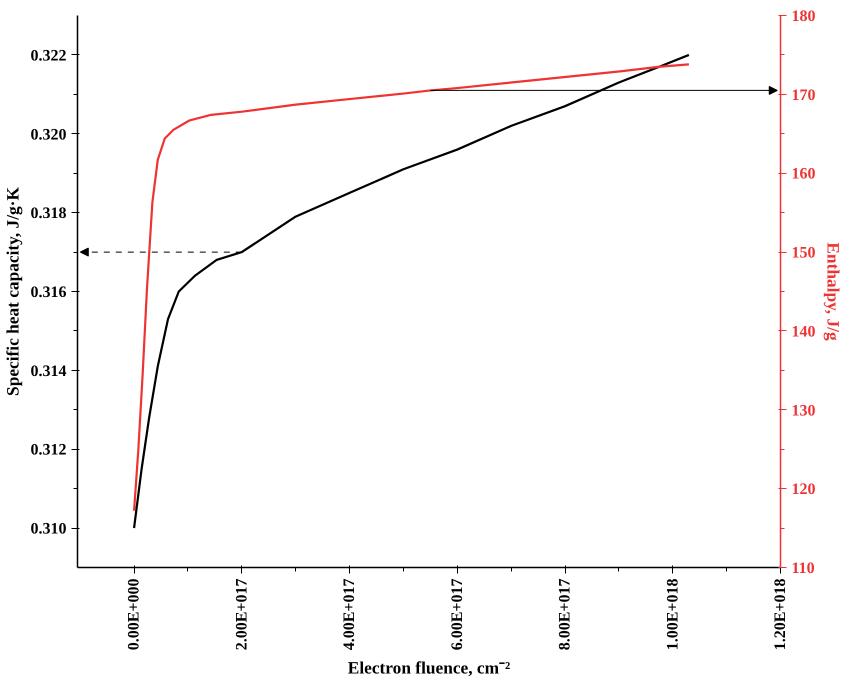 The height and width of the screenshot is (680, 845). Describe the element at coordinates (48, 450) in the screenshot. I see `y-tick-label: 0.312` at that location.